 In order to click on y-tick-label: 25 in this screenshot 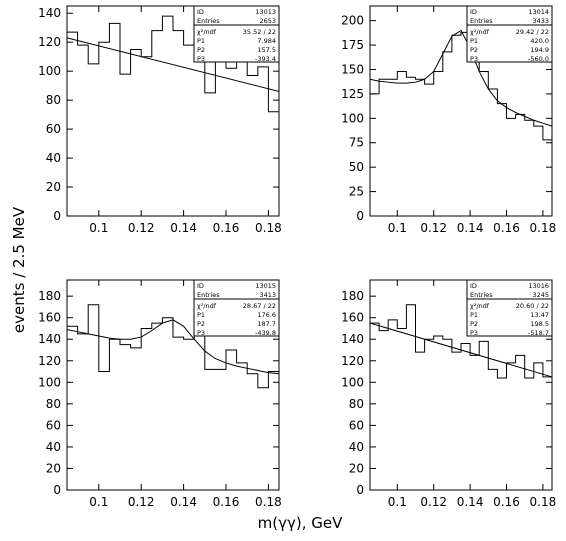, I will do `click(356, 192)`.